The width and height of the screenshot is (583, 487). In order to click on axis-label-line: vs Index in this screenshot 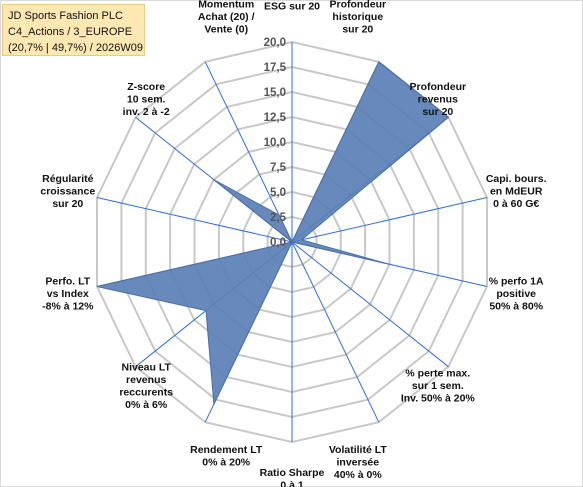, I will do `click(68, 294)`.